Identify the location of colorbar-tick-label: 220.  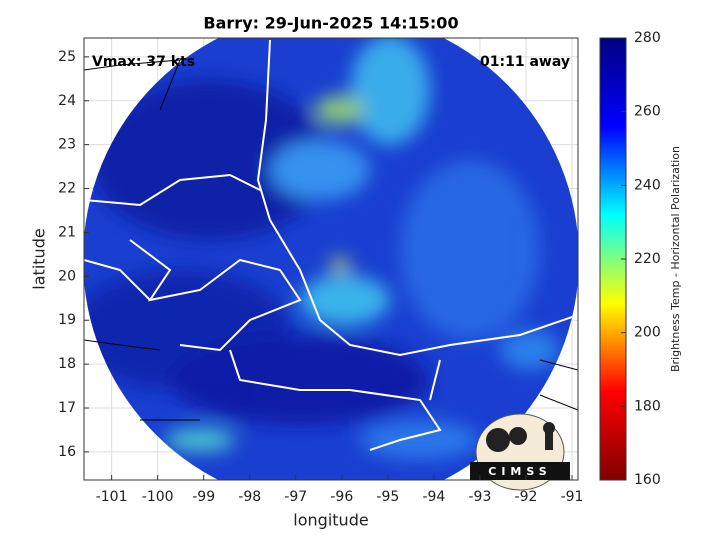
(647, 259).